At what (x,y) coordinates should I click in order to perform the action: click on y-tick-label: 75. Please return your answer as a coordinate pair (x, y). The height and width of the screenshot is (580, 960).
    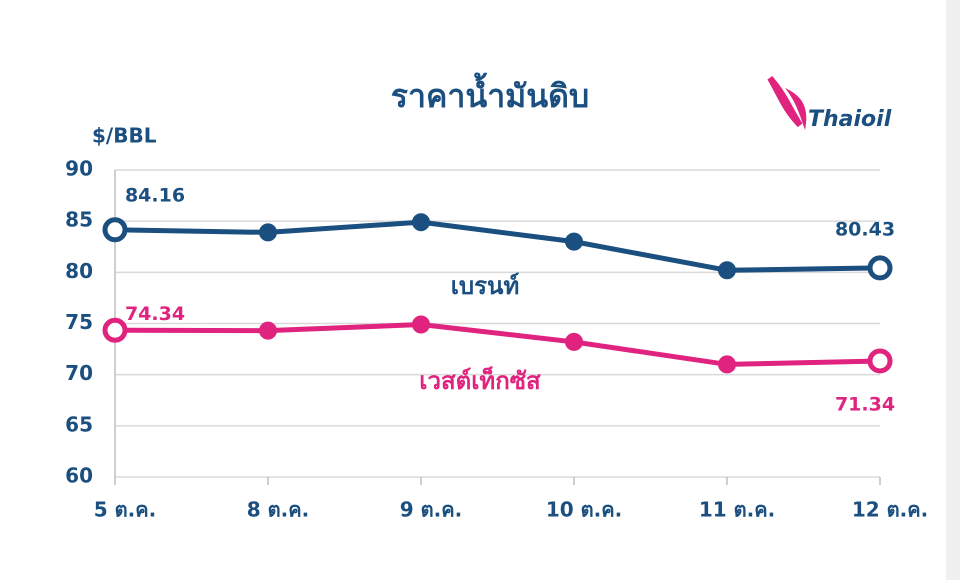
    Looking at the image, I should click on (79, 322).